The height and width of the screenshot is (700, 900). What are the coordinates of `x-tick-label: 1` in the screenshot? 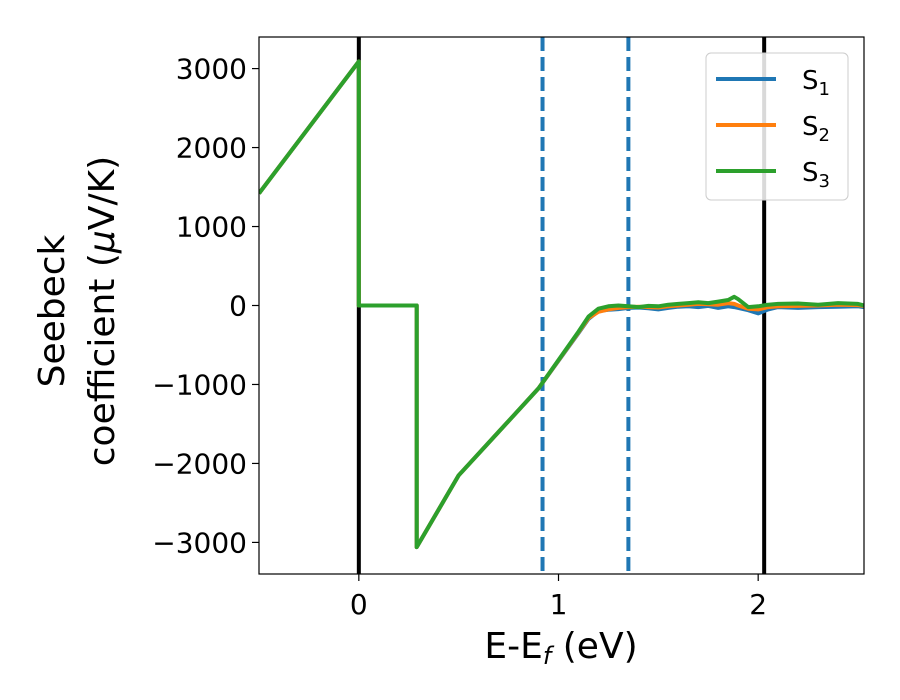 It's located at (559, 604).